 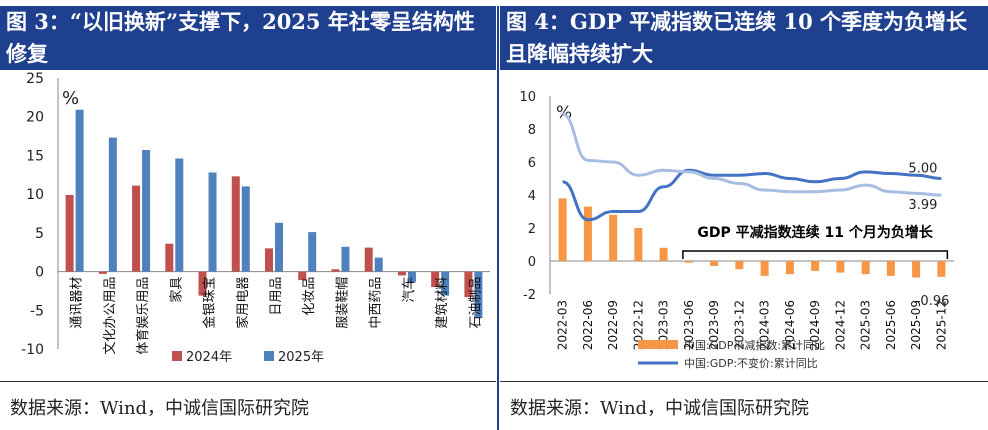 I want to click on right-source: 数据来源：Wind，中诚信国际研究院, so click(x=660, y=408).